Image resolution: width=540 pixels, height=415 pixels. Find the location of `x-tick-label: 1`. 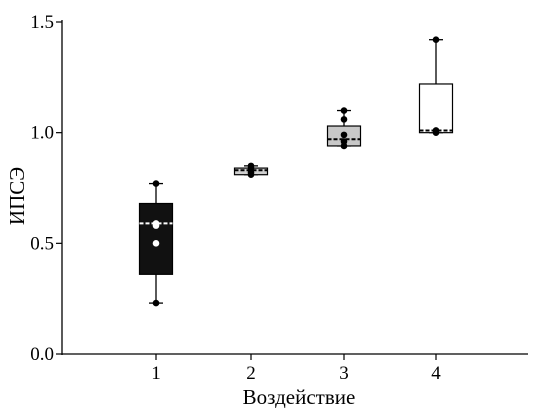

x-tick-label: 1 is located at coordinates (156, 373).